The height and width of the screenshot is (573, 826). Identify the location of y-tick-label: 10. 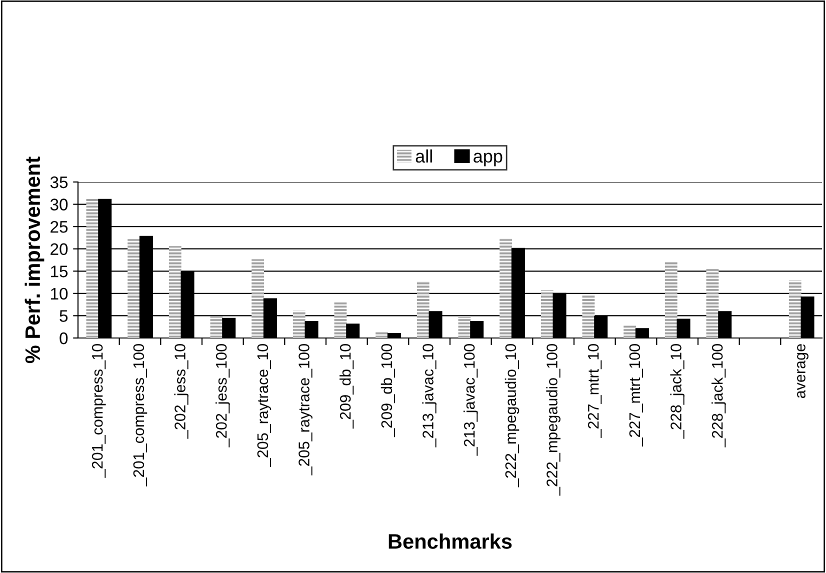
(59, 294).